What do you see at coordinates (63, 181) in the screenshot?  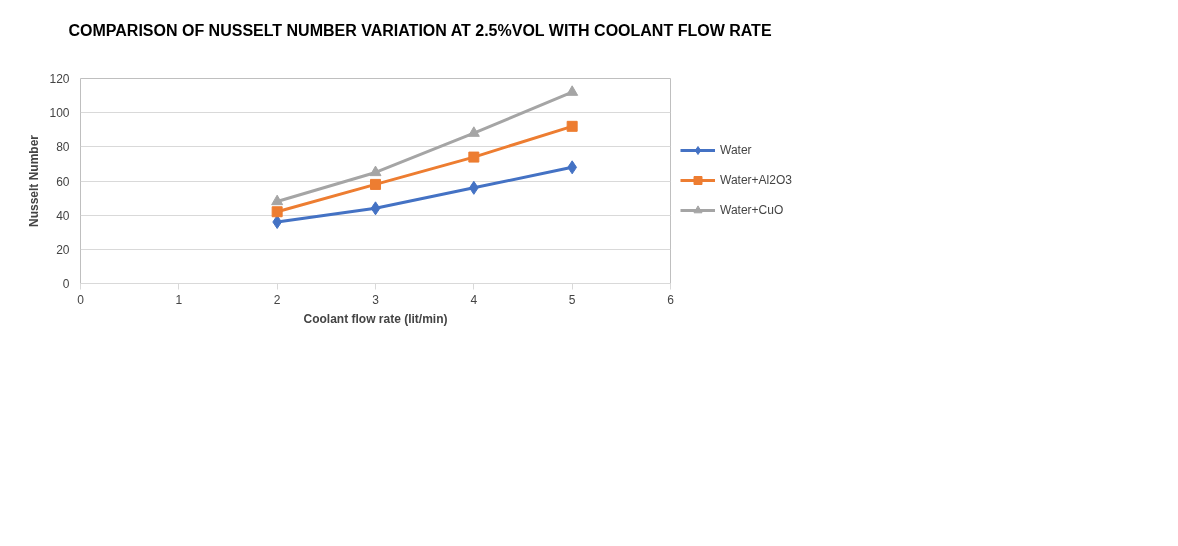 I see `y-tick-label: 60` at bounding box center [63, 181].